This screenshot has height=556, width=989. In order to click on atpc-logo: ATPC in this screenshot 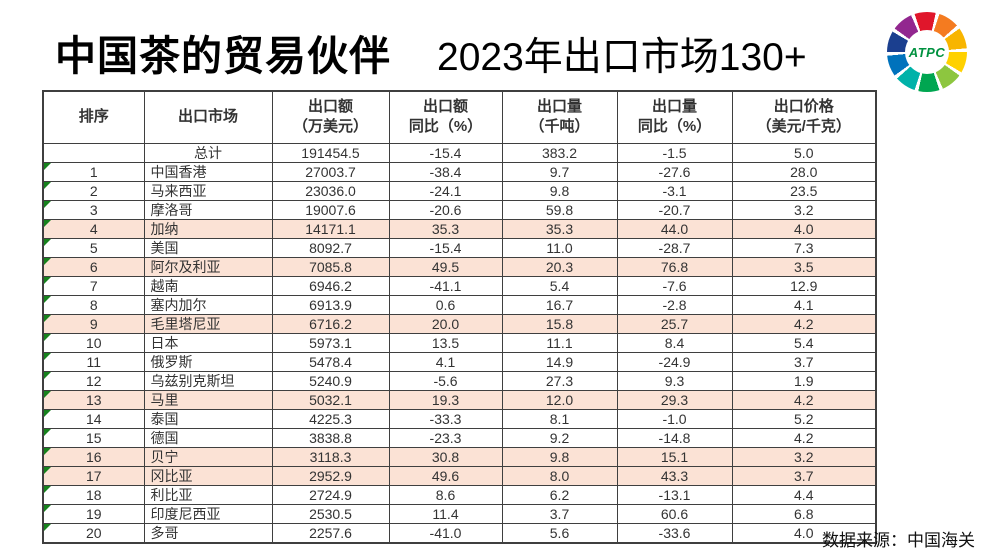, I will do `click(927, 52)`.